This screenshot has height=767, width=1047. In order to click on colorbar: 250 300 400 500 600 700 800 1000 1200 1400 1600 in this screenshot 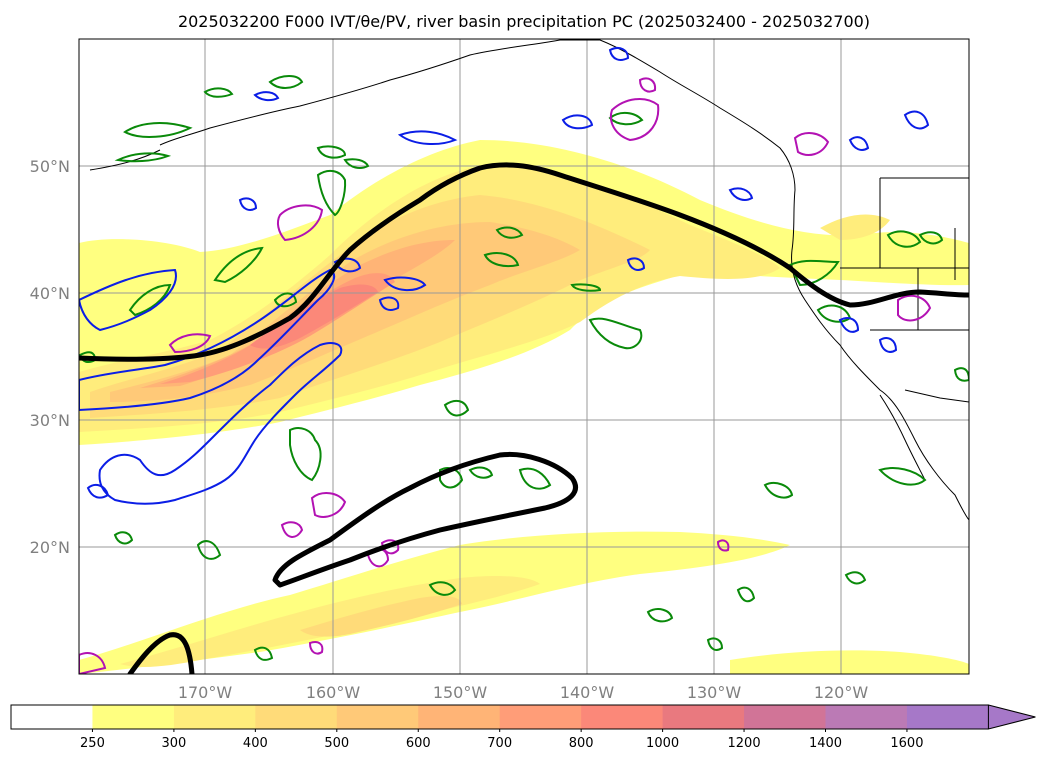, I will do `click(523, 727)`.